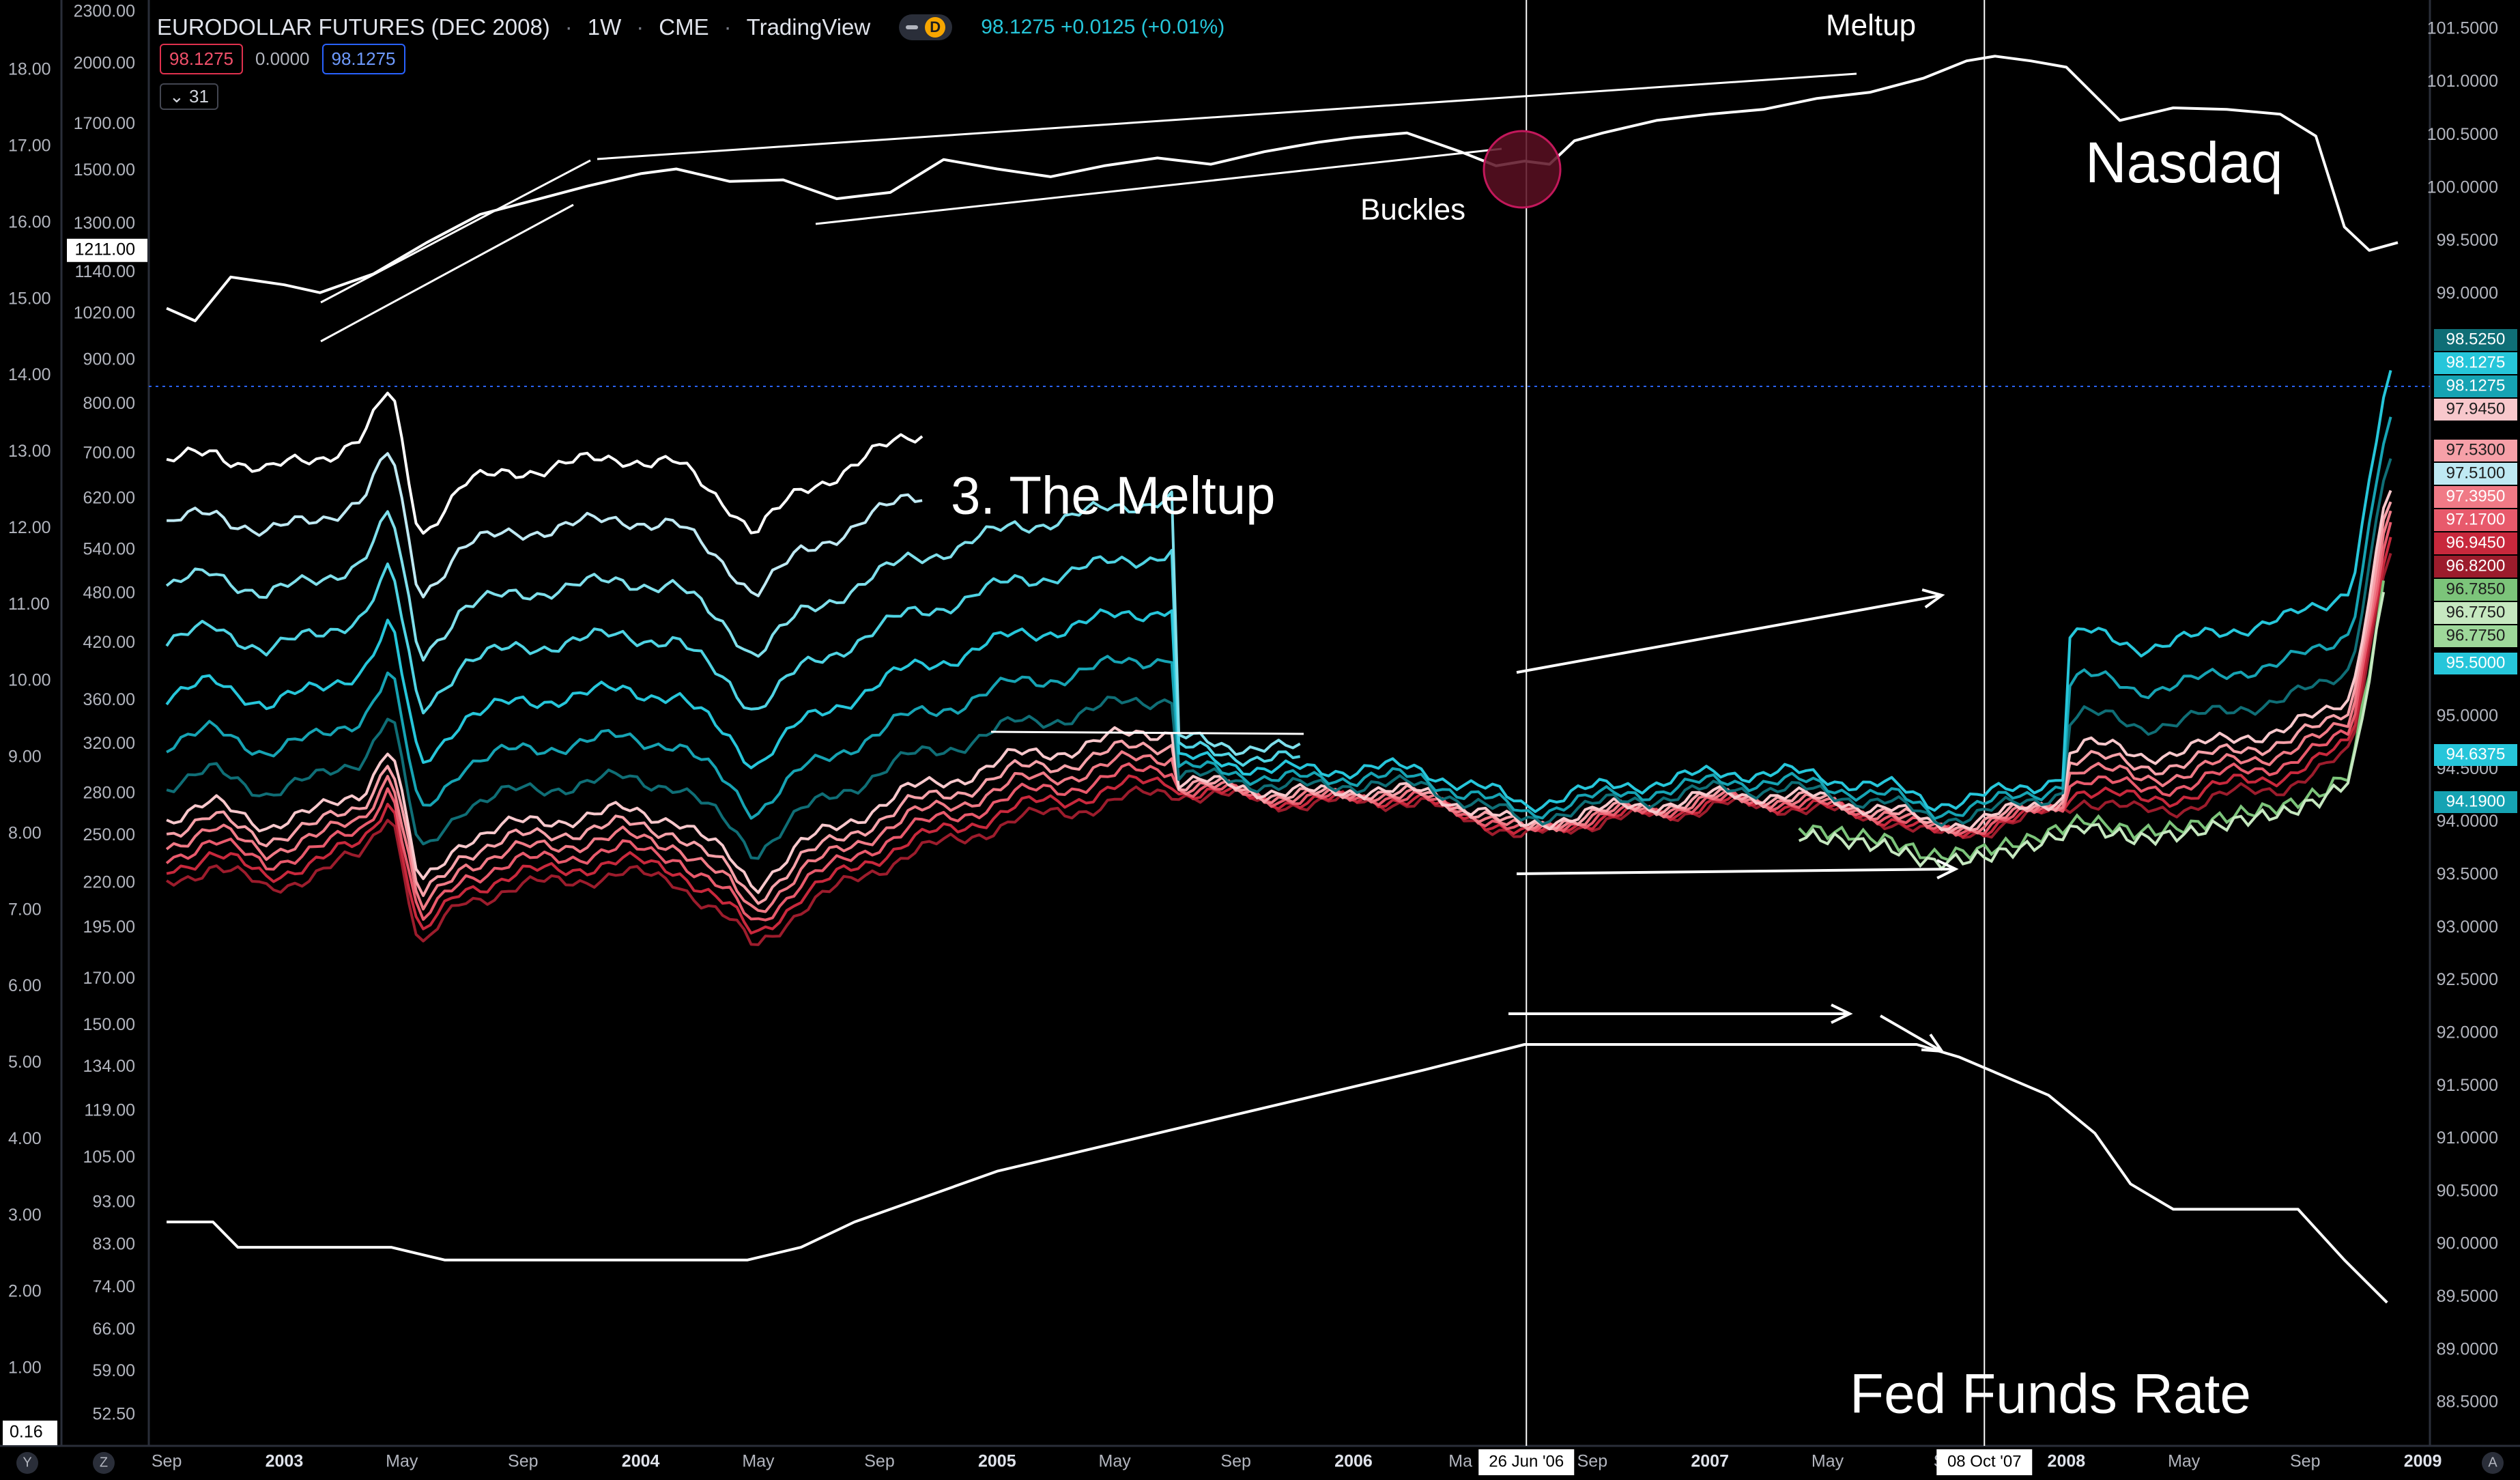  I want to click on price-label-value: 98.1275, so click(2476, 385).